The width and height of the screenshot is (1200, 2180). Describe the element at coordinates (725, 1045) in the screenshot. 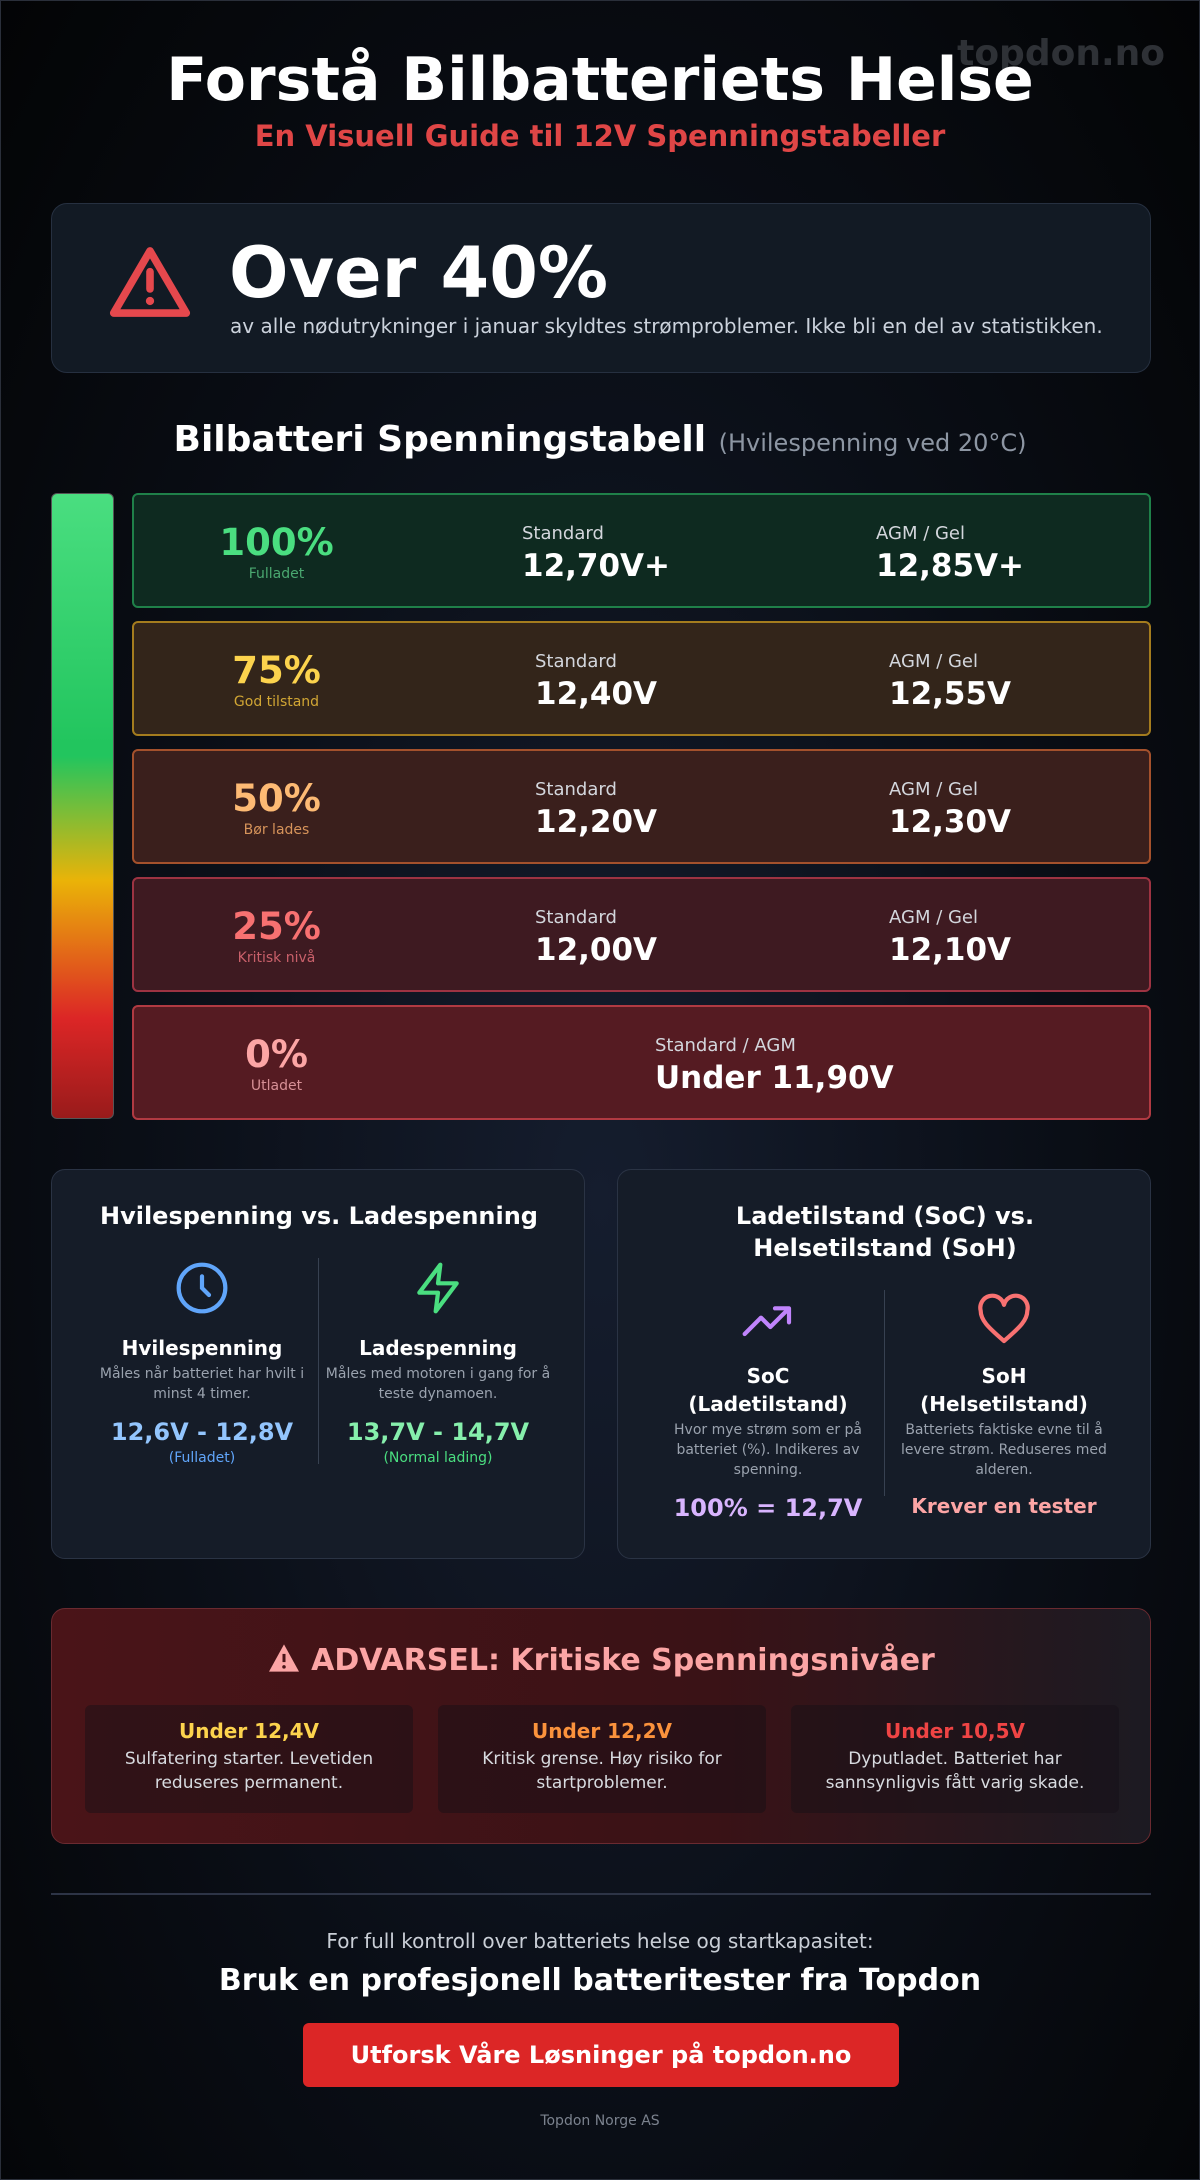

I see `column-label: Standard / AGM` at that location.